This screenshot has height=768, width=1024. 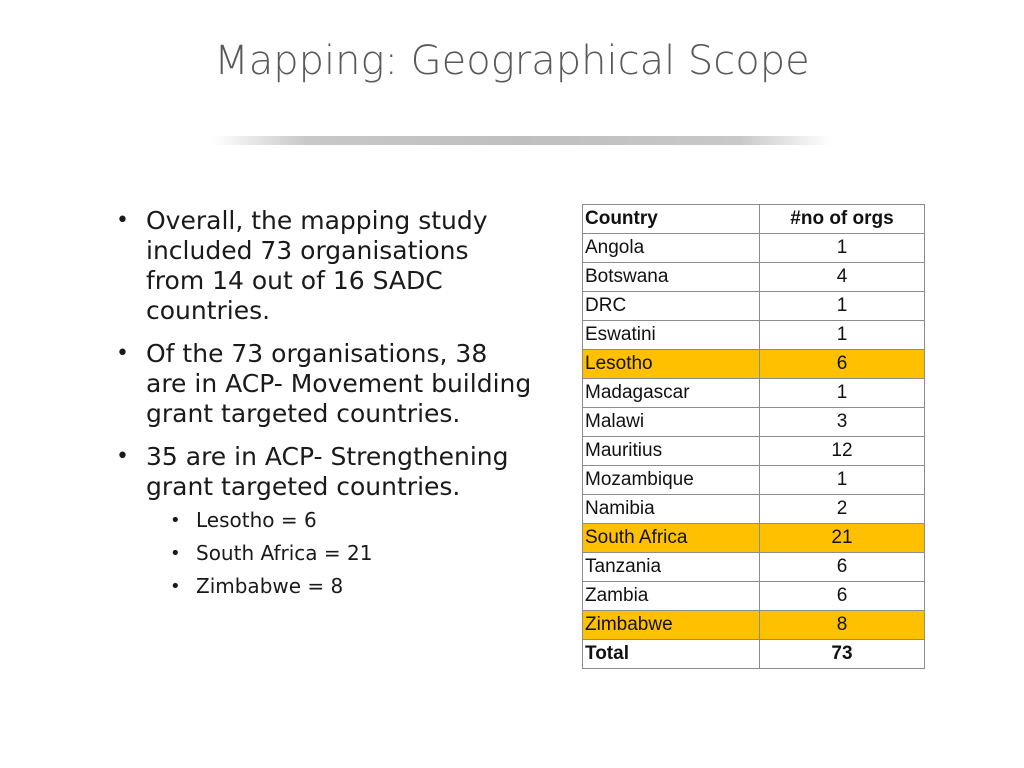 I want to click on sub-bullet-text: Lesotho = 6, so click(x=256, y=520).